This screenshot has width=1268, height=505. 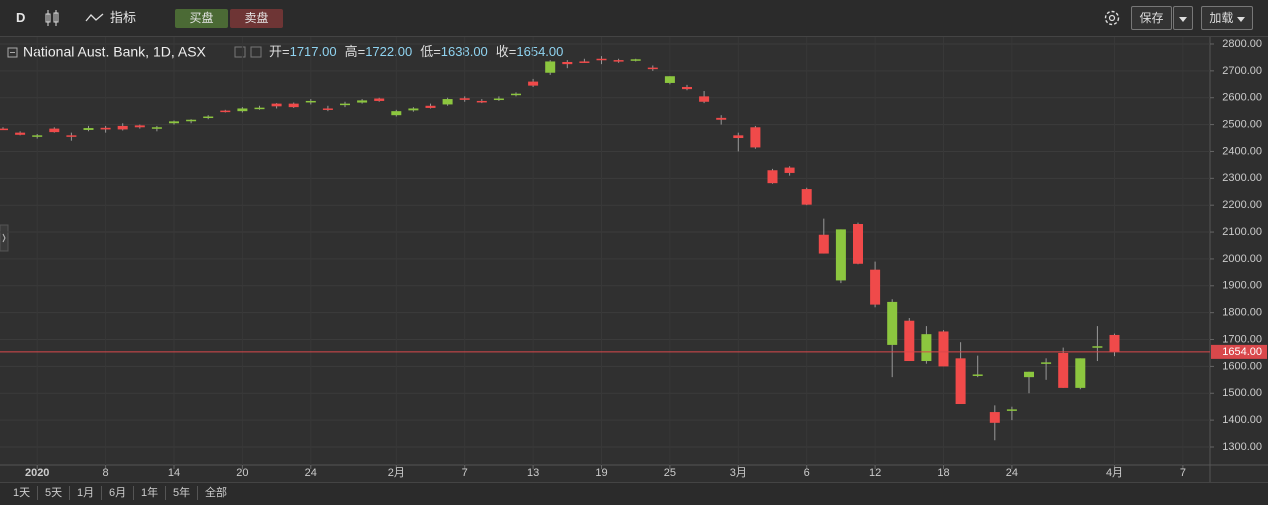 What do you see at coordinates (1242, 286) in the screenshot?
I see `y-tick-label: 1900.00` at bounding box center [1242, 286].